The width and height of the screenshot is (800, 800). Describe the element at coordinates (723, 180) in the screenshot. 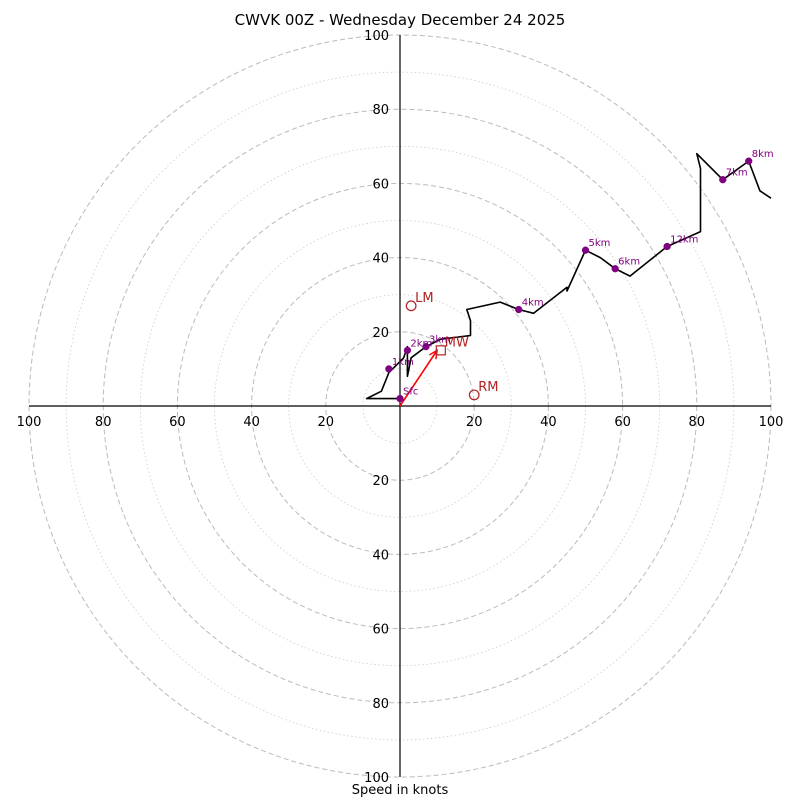

I see `height-marker-7km` at that location.